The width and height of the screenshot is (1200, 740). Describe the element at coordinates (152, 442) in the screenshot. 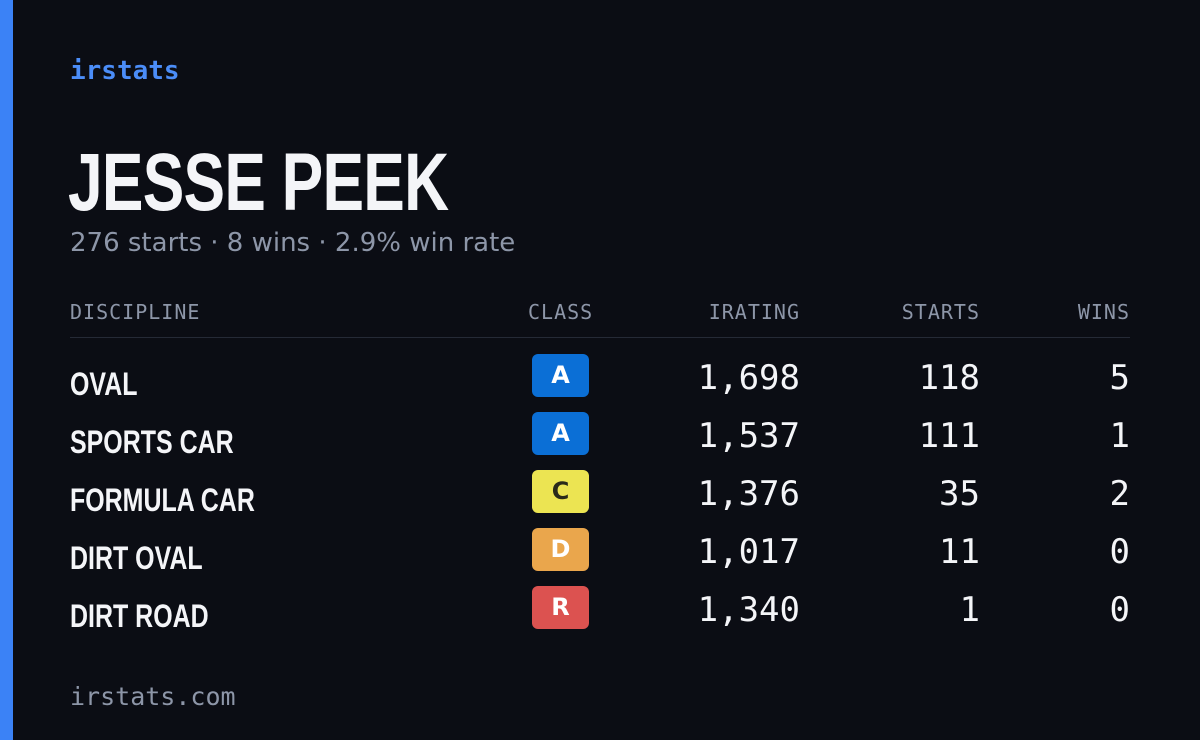

I see `discipline-name: SPORTS CAR` at that location.